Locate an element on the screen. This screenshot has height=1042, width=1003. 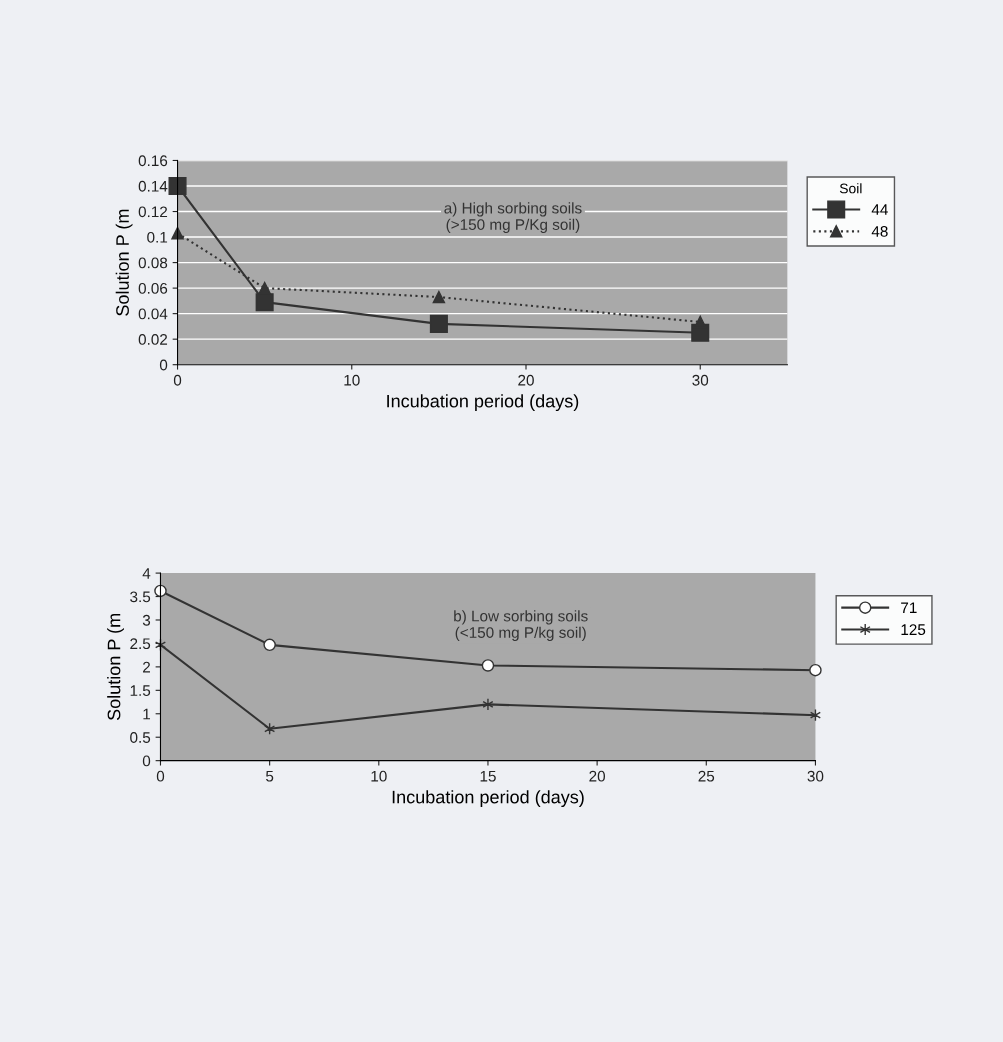
legend-label: 44 is located at coordinates (879, 209).